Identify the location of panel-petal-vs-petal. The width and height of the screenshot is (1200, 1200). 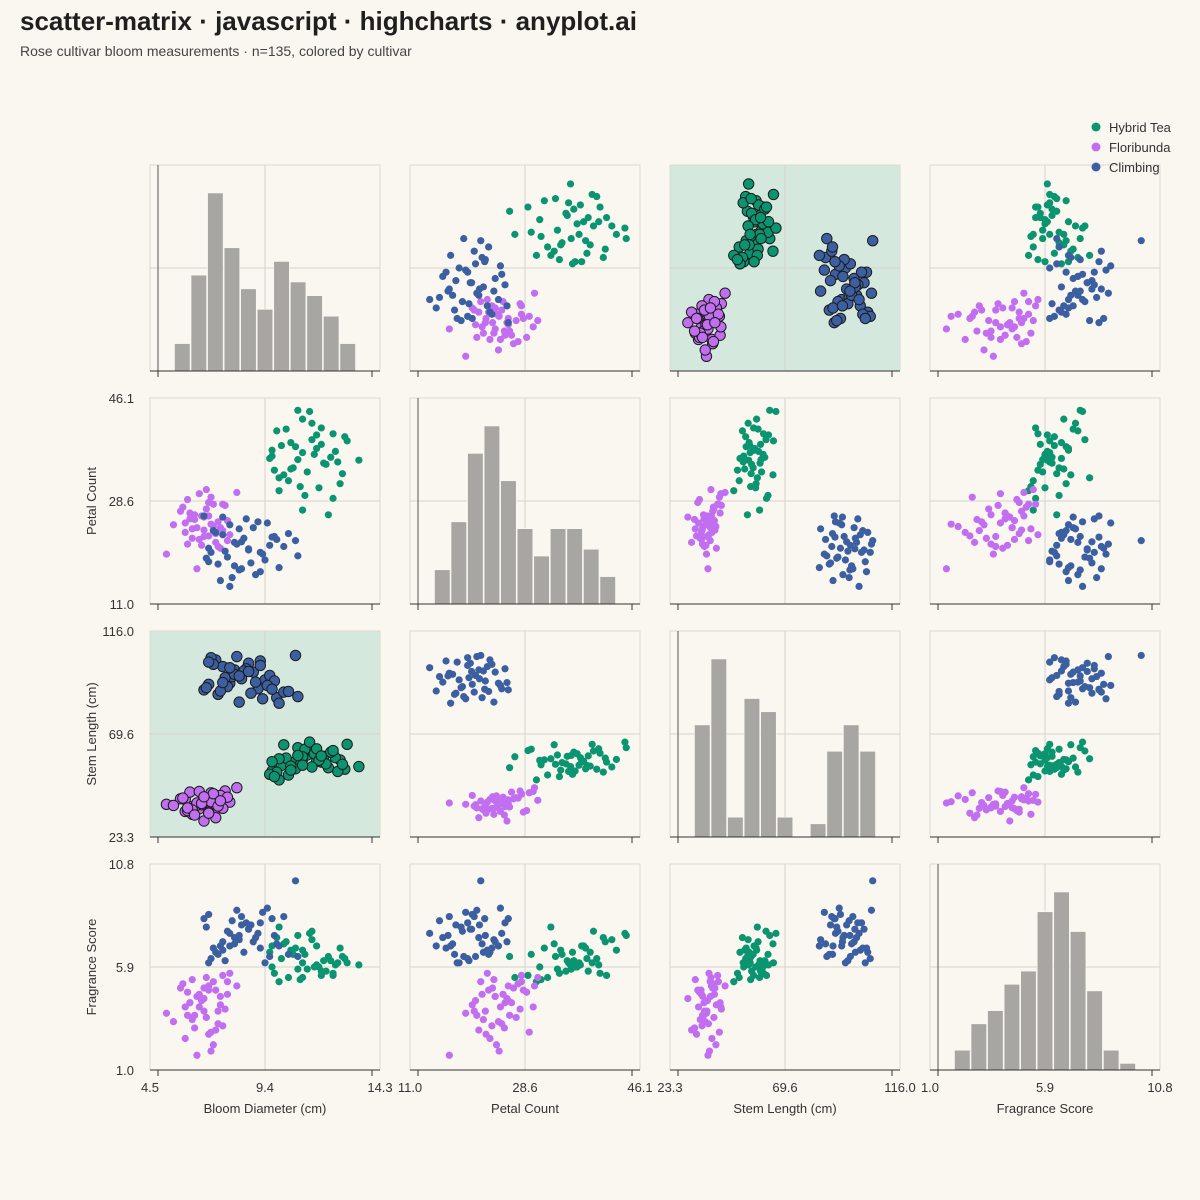
(525, 503).